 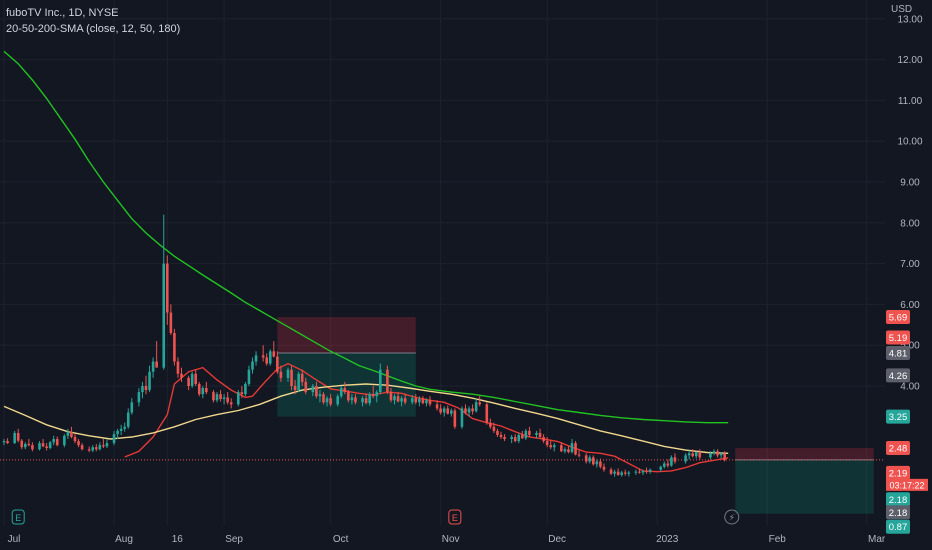 I want to click on y-axis-tick-label: 11.00, so click(x=910, y=101).